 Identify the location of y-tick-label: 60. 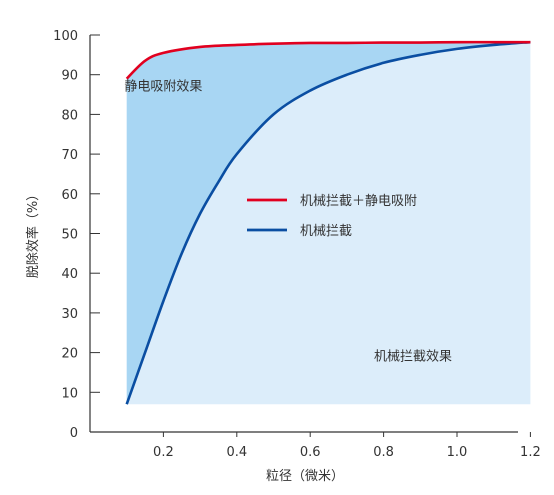
(69, 195).